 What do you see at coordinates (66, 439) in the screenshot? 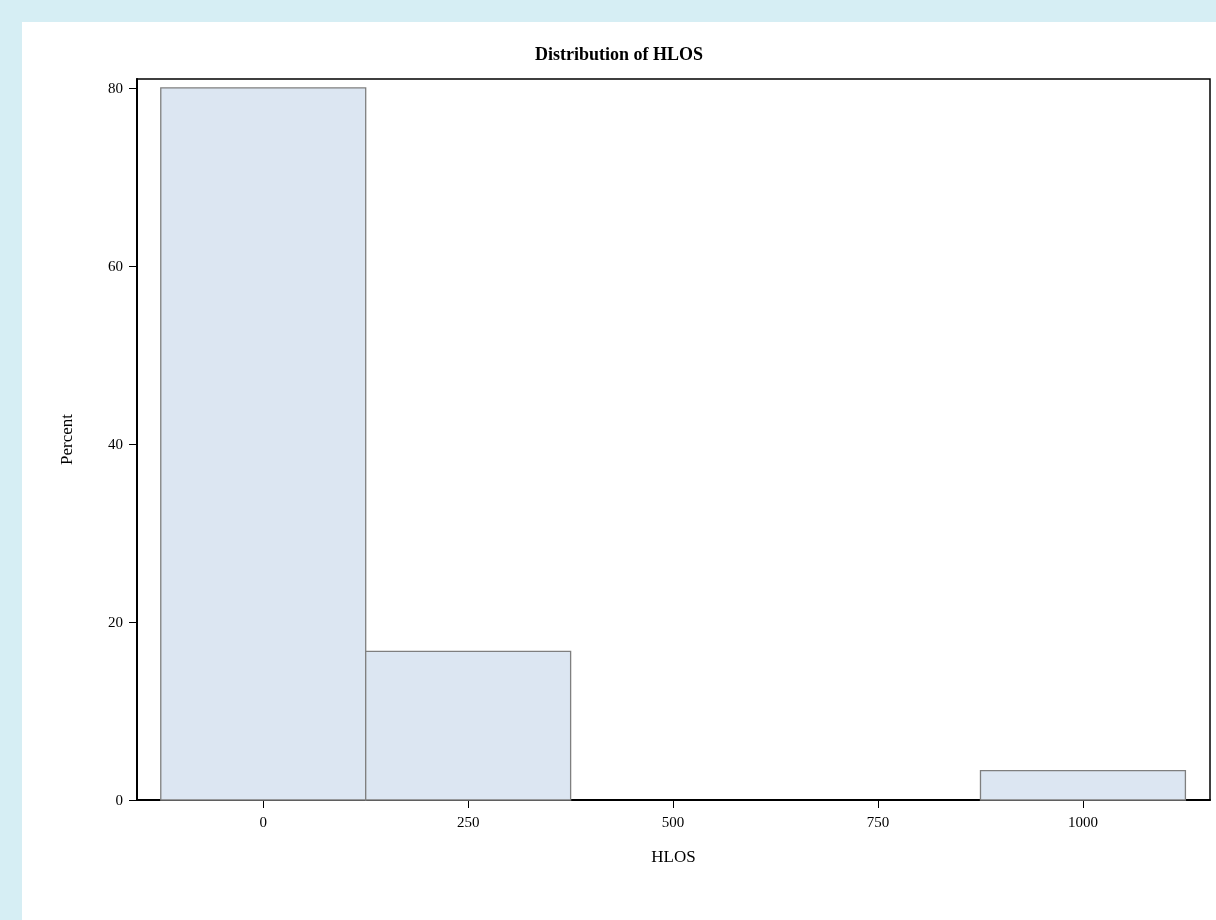
I see `y-axis-title: Percent` at bounding box center [66, 439].